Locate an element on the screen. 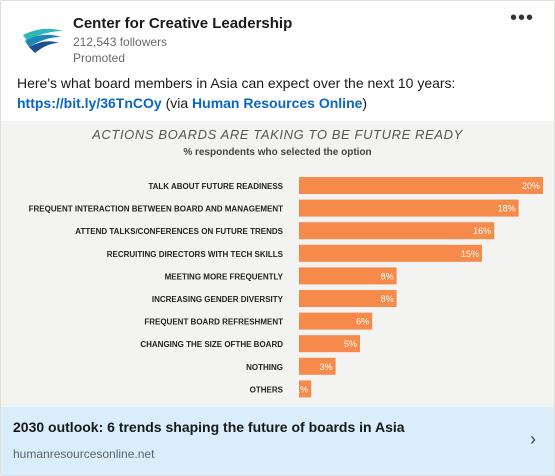  value-label: 16% is located at coordinates (482, 231).